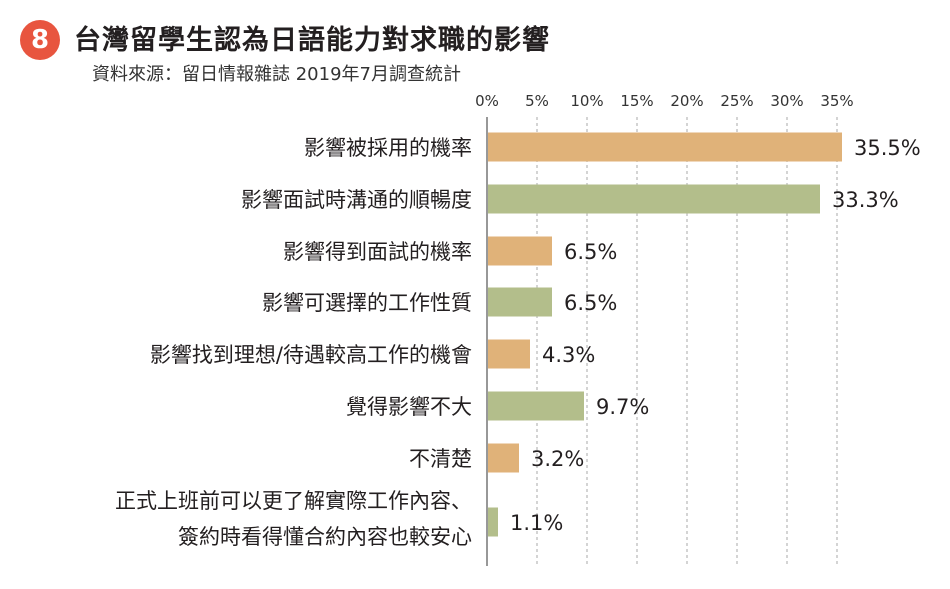 This screenshot has width=950, height=589. Describe the element at coordinates (568, 355) in the screenshot. I see `bar-value-label: 4.3%` at that location.